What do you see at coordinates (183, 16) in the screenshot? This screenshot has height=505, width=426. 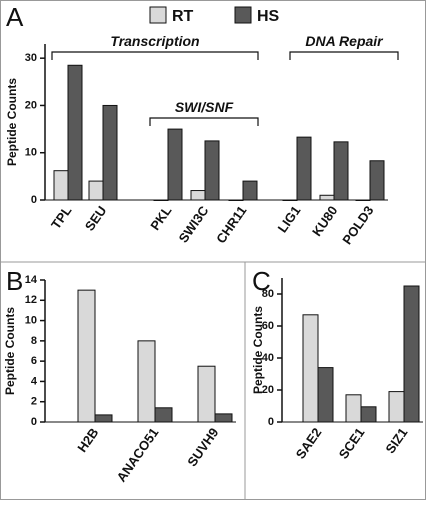 I see `legend-label: RT` at bounding box center [183, 16].